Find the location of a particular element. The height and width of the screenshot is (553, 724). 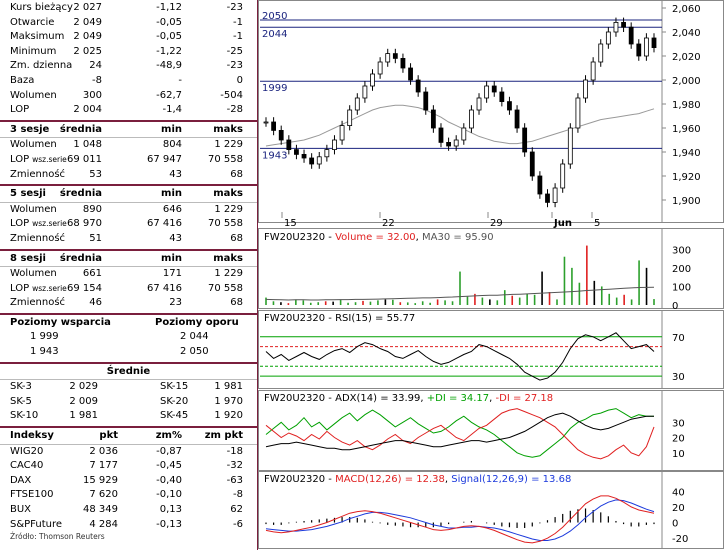

session-value: 43 is located at coordinates (175, 238).